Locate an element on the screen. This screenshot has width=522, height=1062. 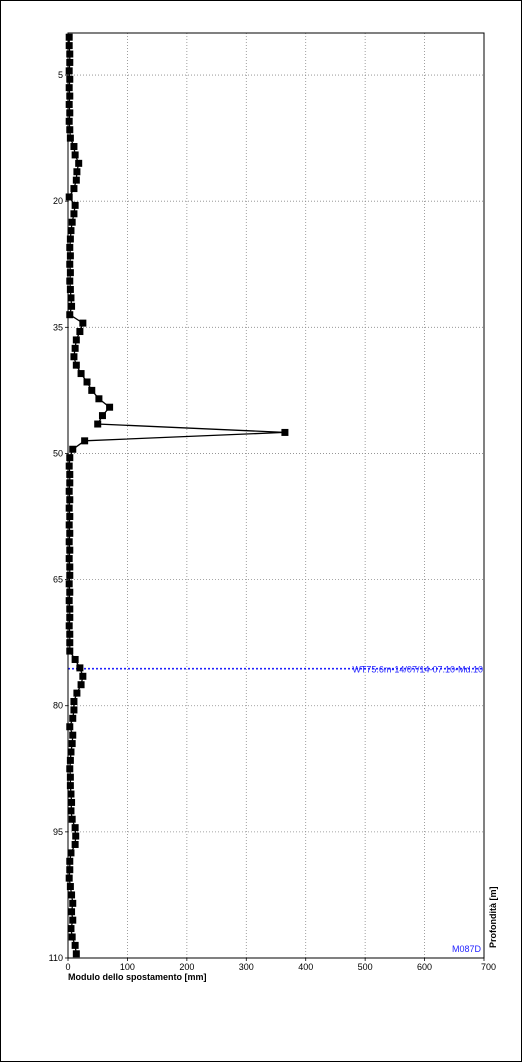
y-axis-title: Profondità [m] is located at coordinates (493, 918).